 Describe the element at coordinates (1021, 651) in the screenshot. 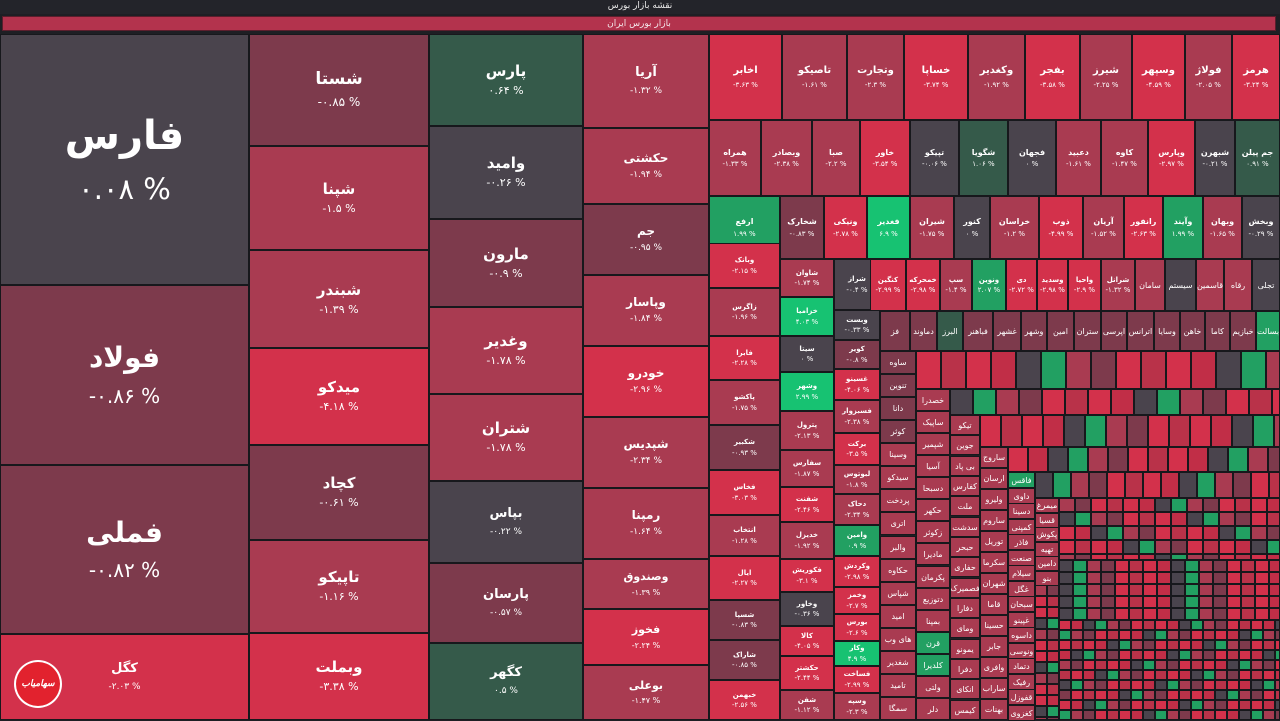

I see `stock-tile: ونوسی` at that location.